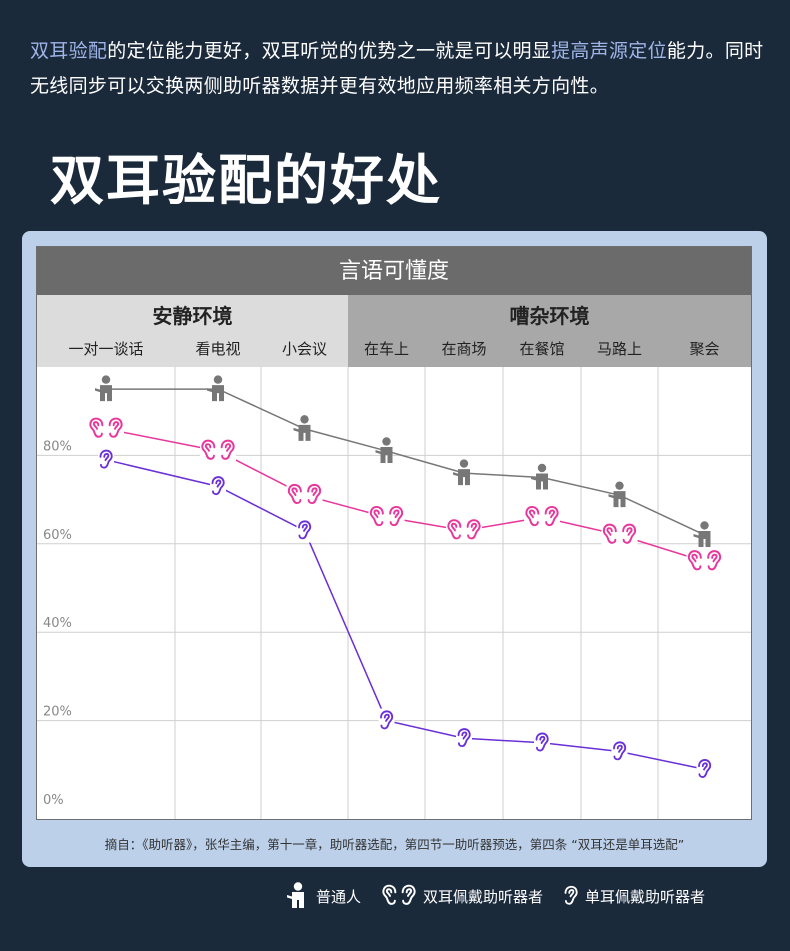 The width and height of the screenshot is (790, 951). Describe the element at coordinates (550, 316) in the screenshot. I see `group-label-noisy: 嘈杂环境` at that location.